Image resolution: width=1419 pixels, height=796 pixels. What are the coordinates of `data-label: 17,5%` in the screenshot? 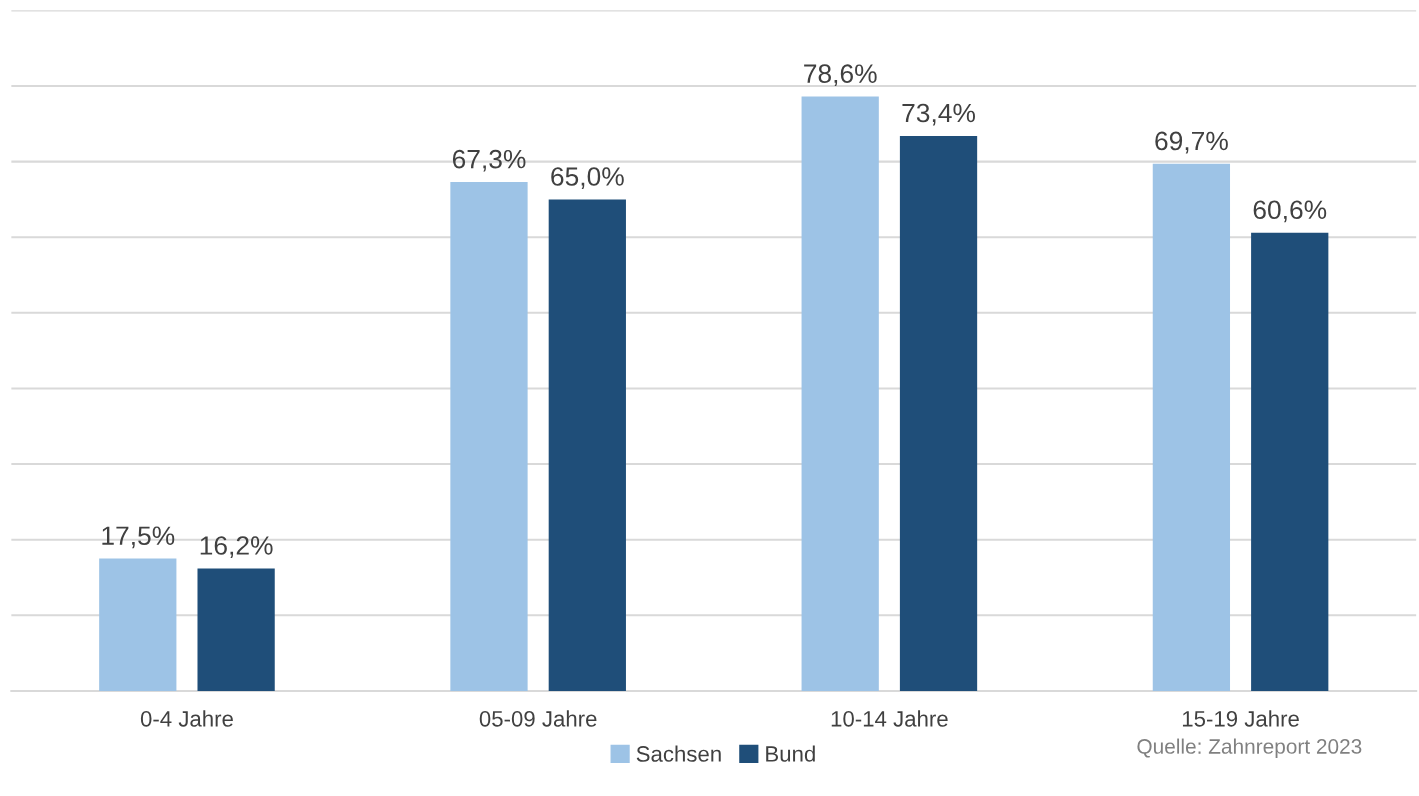 It's located at (138, 537).